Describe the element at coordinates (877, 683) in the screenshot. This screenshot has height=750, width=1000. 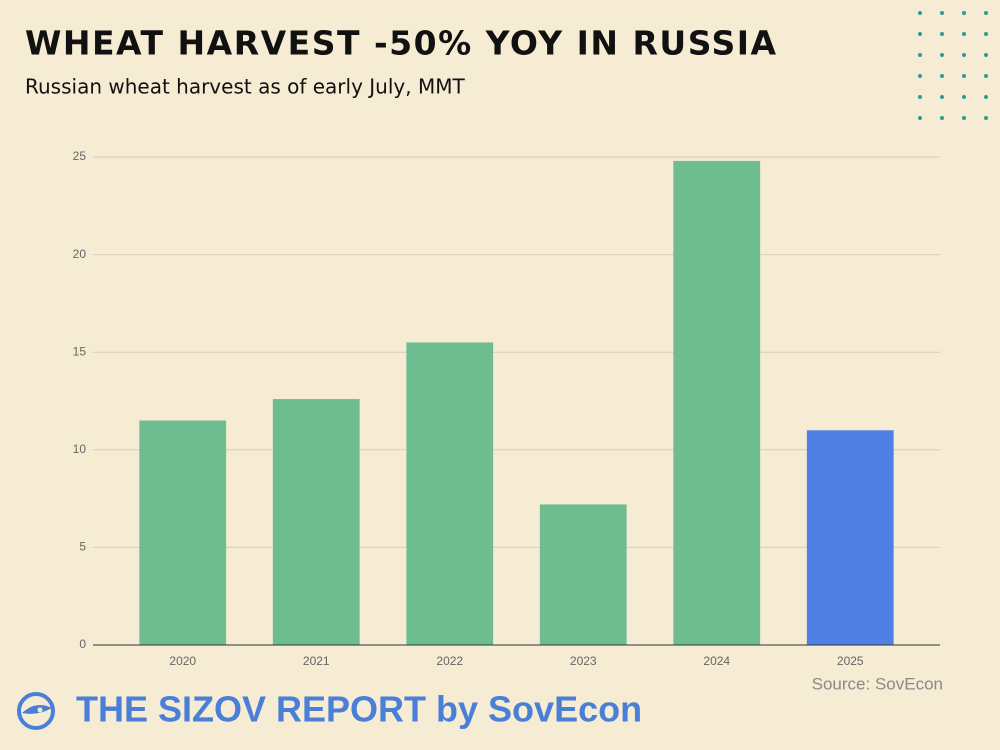
I see `source: Source: SovEcon` at that location.